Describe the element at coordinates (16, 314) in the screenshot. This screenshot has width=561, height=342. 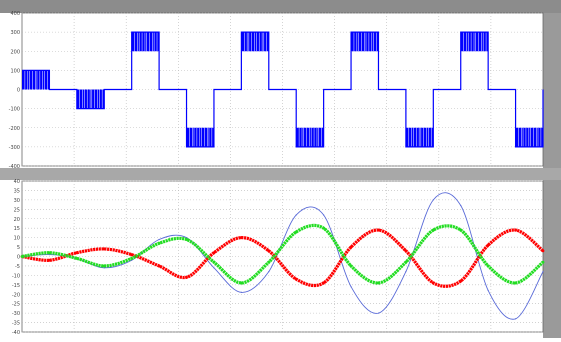
I see `y-tick-label: -30` at that location.